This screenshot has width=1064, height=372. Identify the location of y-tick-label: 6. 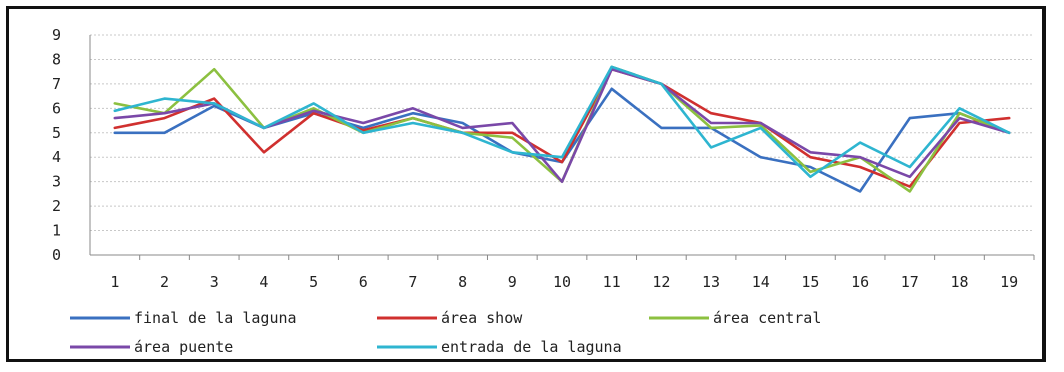
(56, 108).